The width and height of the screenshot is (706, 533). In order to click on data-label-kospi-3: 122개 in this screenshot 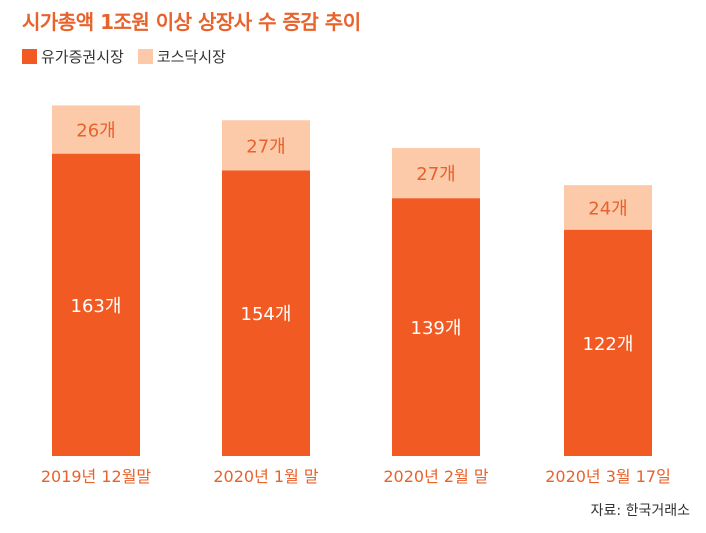, I will do `click(608, 344)`.